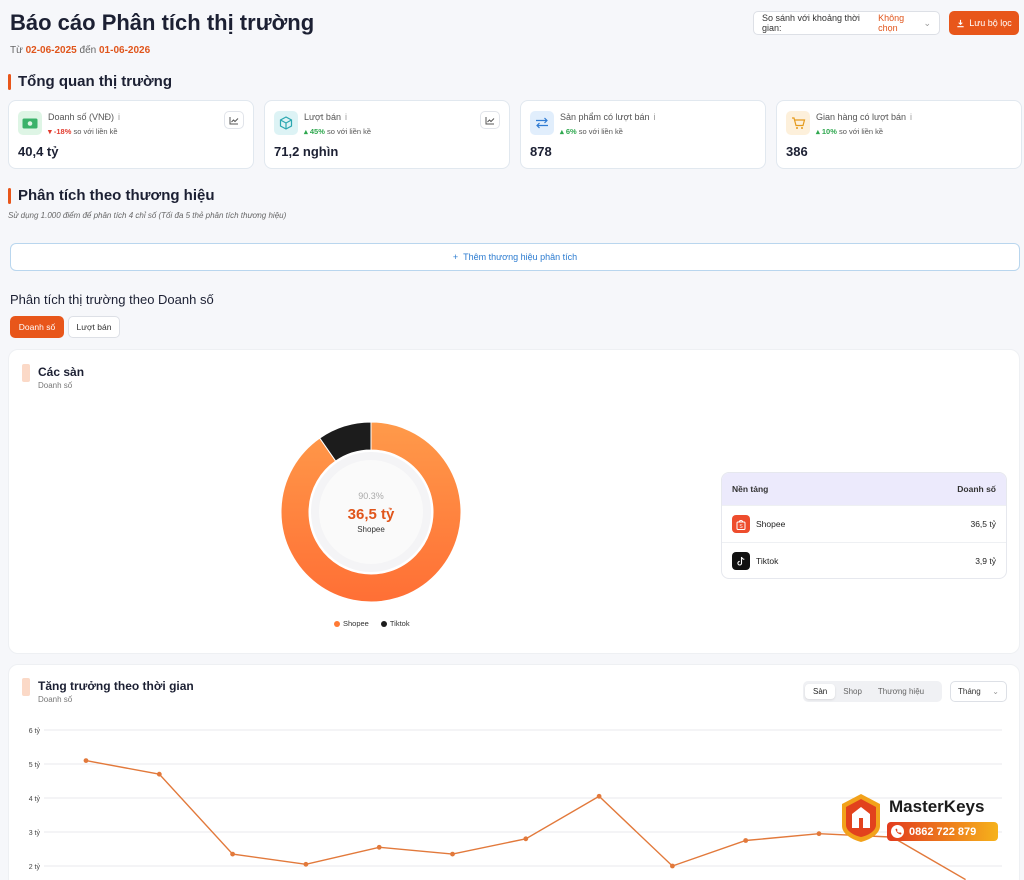 This screenshot has height=880, width=1024. Describe the element at coordinates (798, 123) in the screenshot. I see `cart-icon` at that location.